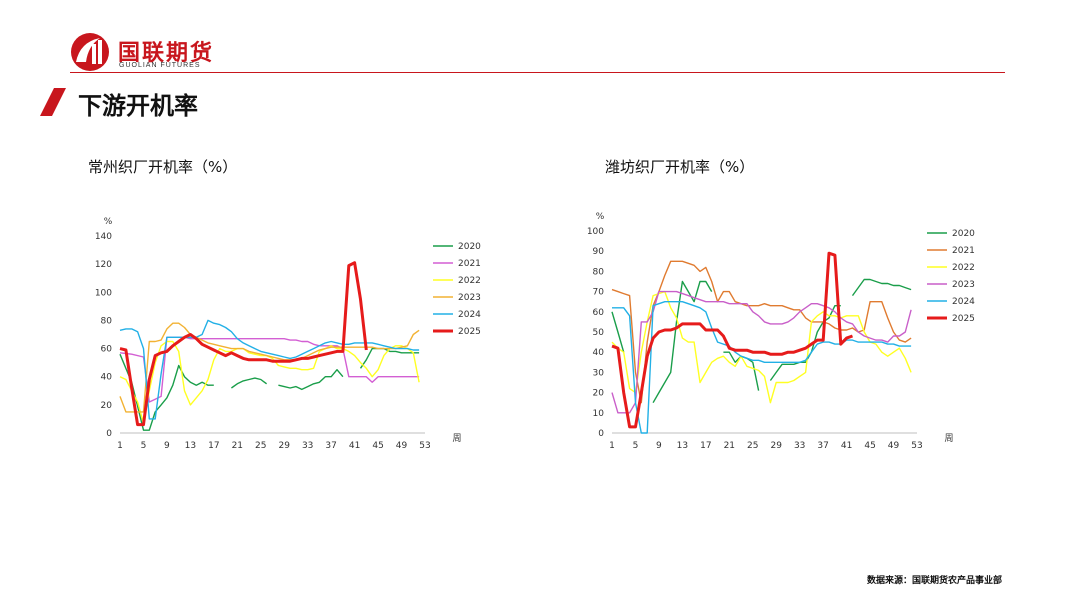 This screenshot has height=608, width=1080. Describe the element at coordinates (160, 65) in the screenshot. I see `logo-text-en: GUOLIAN FUTURES` at that location.